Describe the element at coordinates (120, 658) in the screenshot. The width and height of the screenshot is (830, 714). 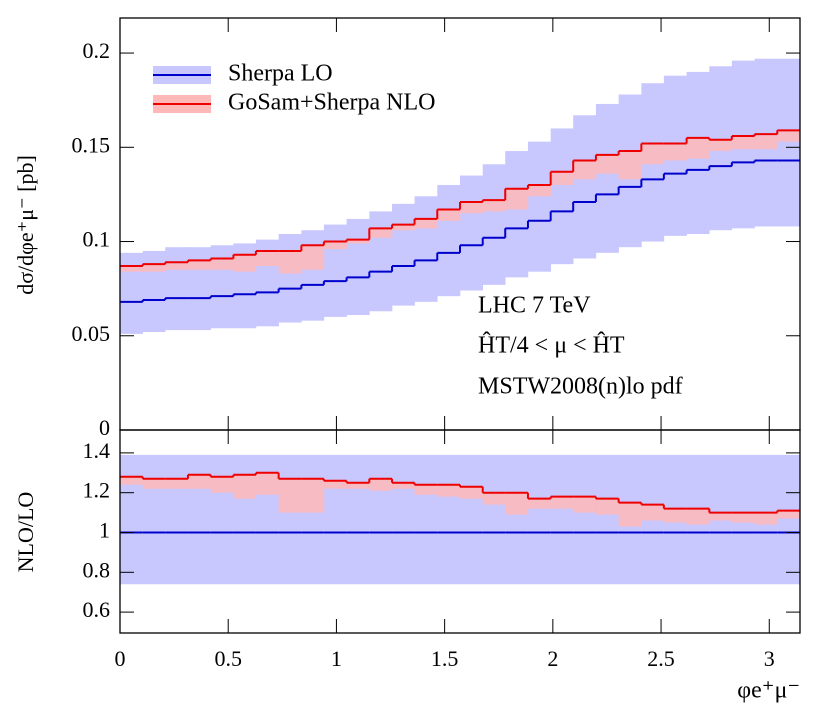
I see `x-tick-label: 0` at that location.